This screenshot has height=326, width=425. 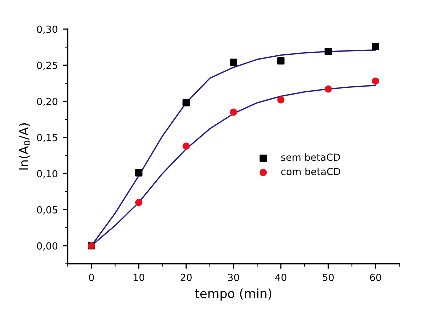 I want to click on y-tick-label: 0,20, so click(x=47, y=102).